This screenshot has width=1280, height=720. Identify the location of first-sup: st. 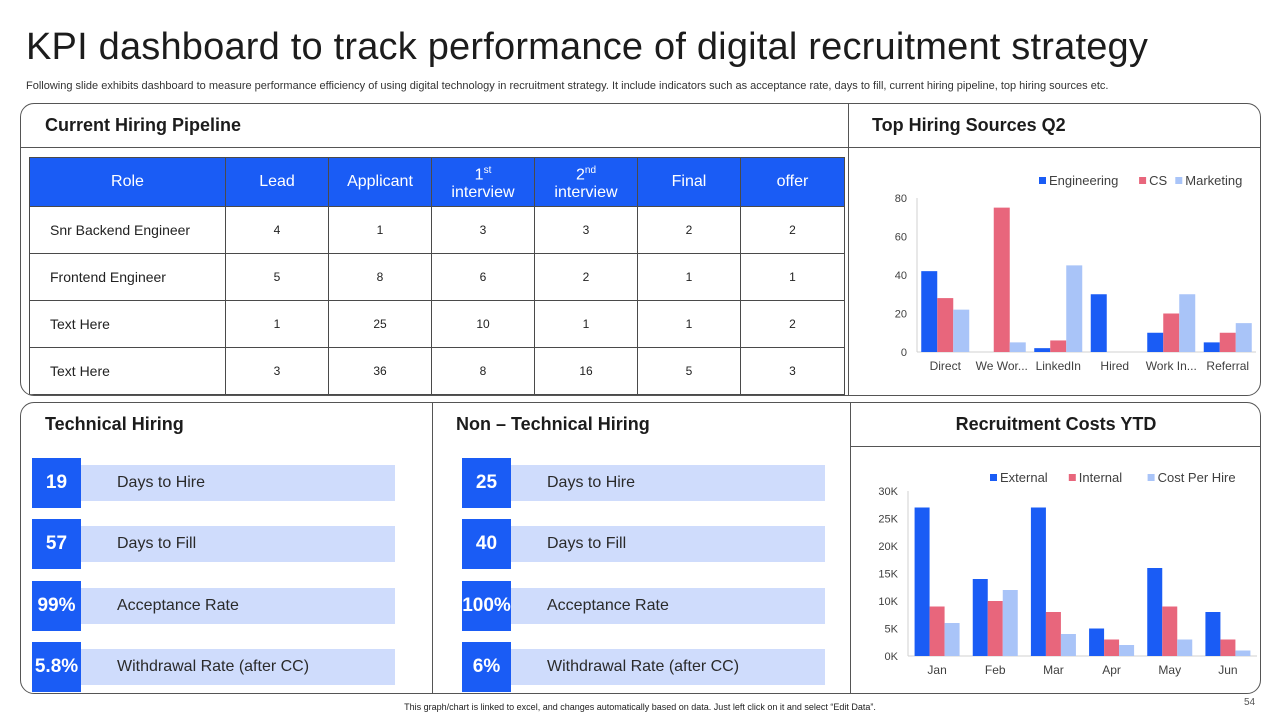
(487, 170).